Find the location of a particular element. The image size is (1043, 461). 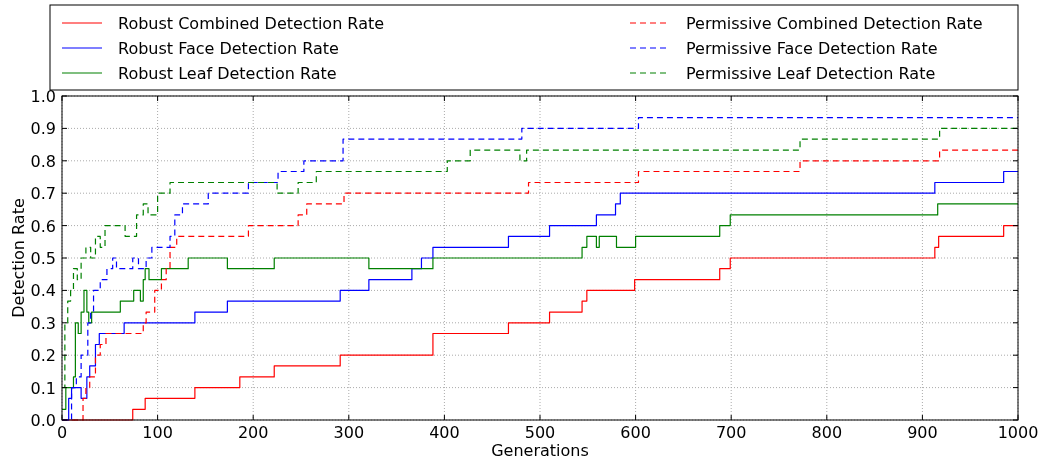

y-tick-label: 0.1 is located at coordinates (43, 388).